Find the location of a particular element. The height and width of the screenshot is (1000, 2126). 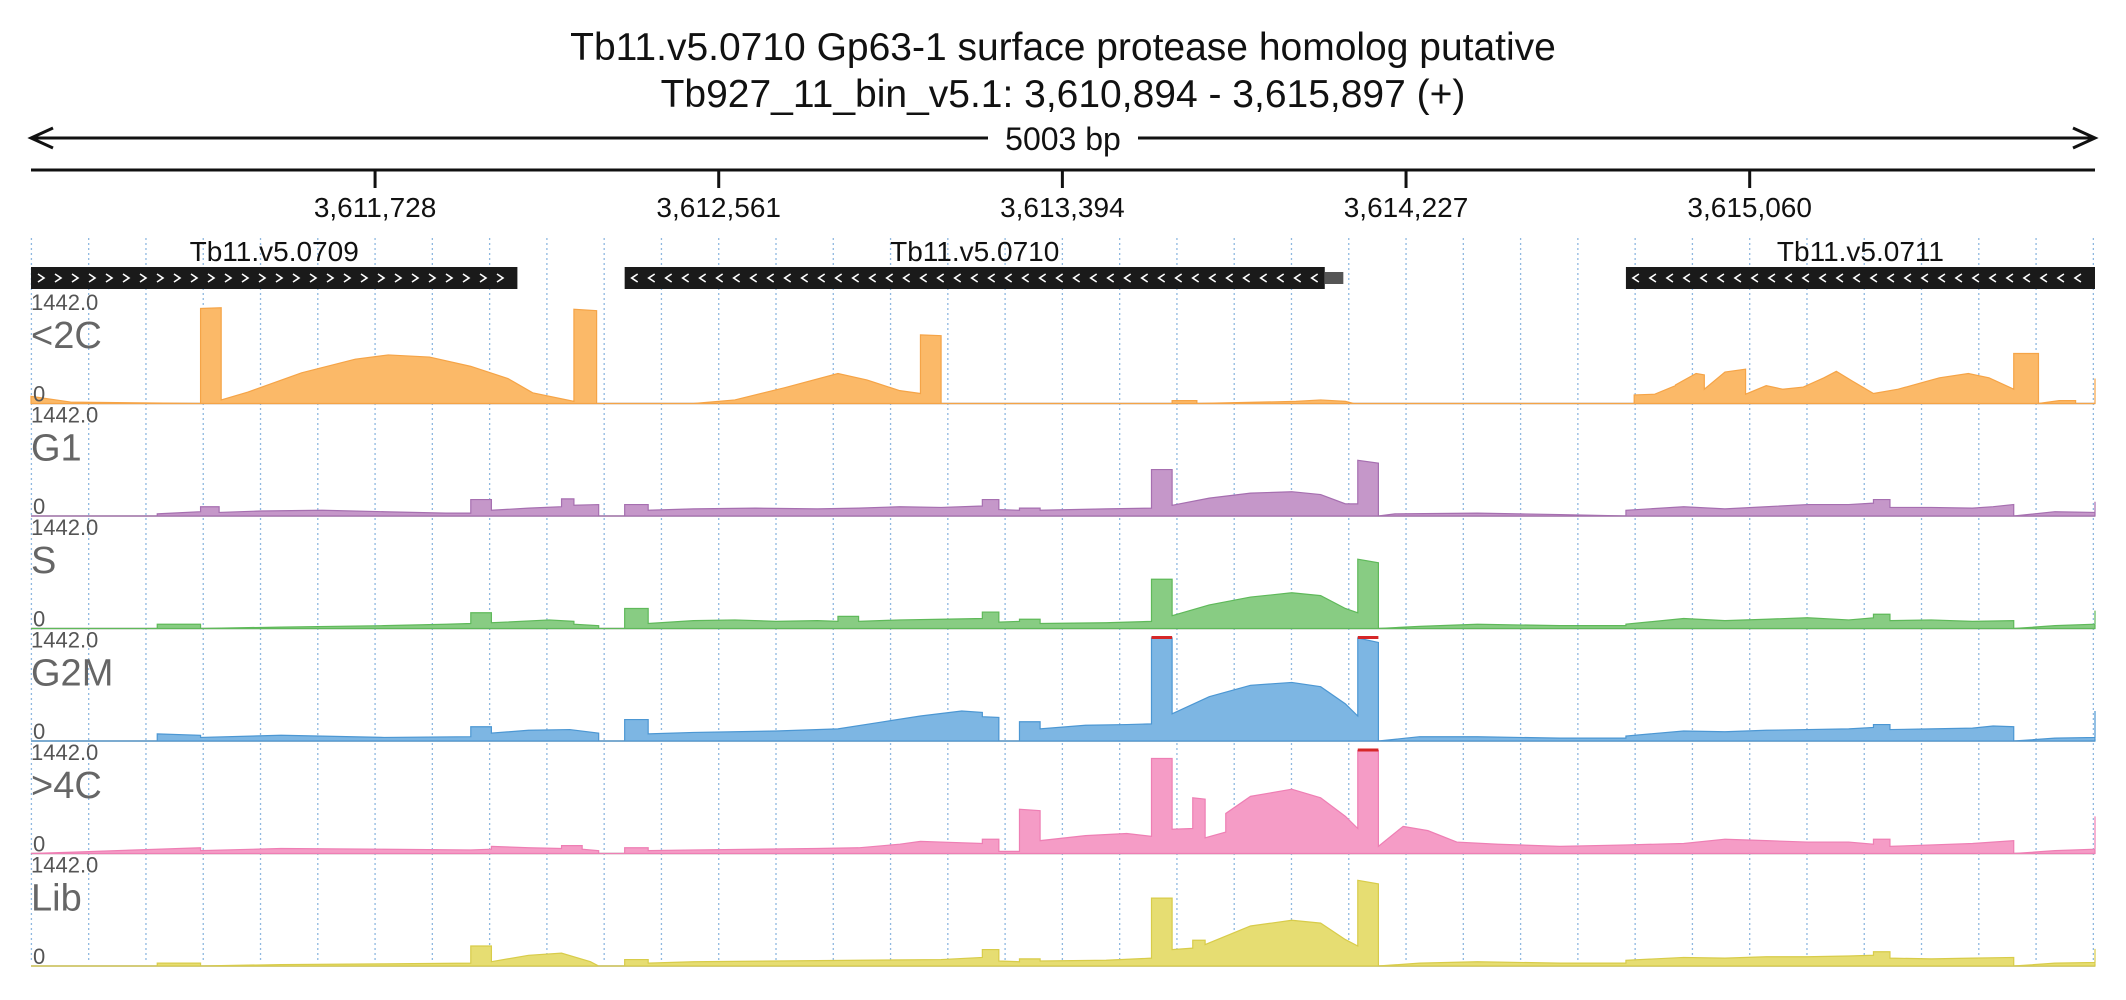

gene-label: Tb11.v5.0710 is located at coordinates (974, 251).